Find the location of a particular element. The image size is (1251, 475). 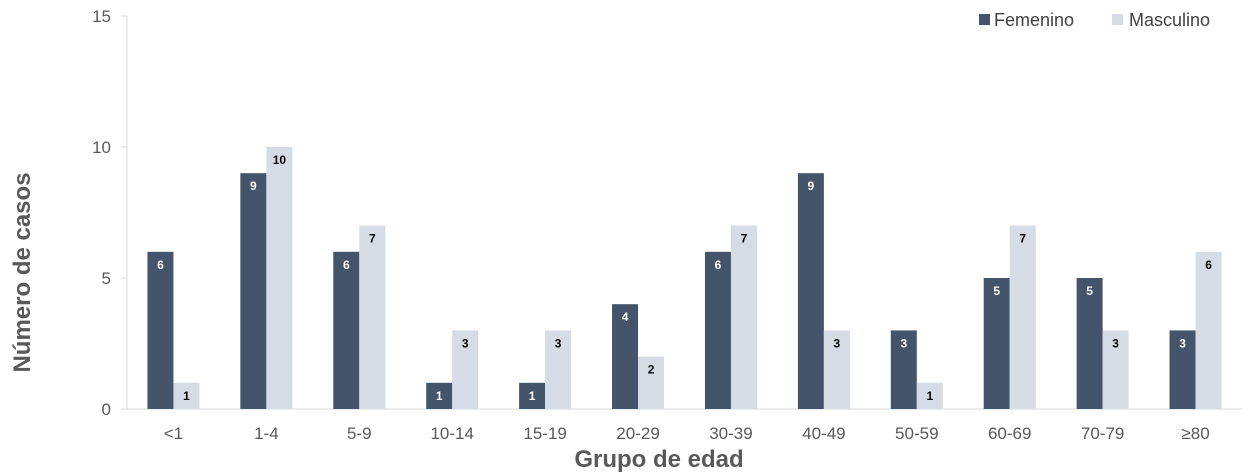

y-axis-title: Número de casos is located at coordinates (22, 272).